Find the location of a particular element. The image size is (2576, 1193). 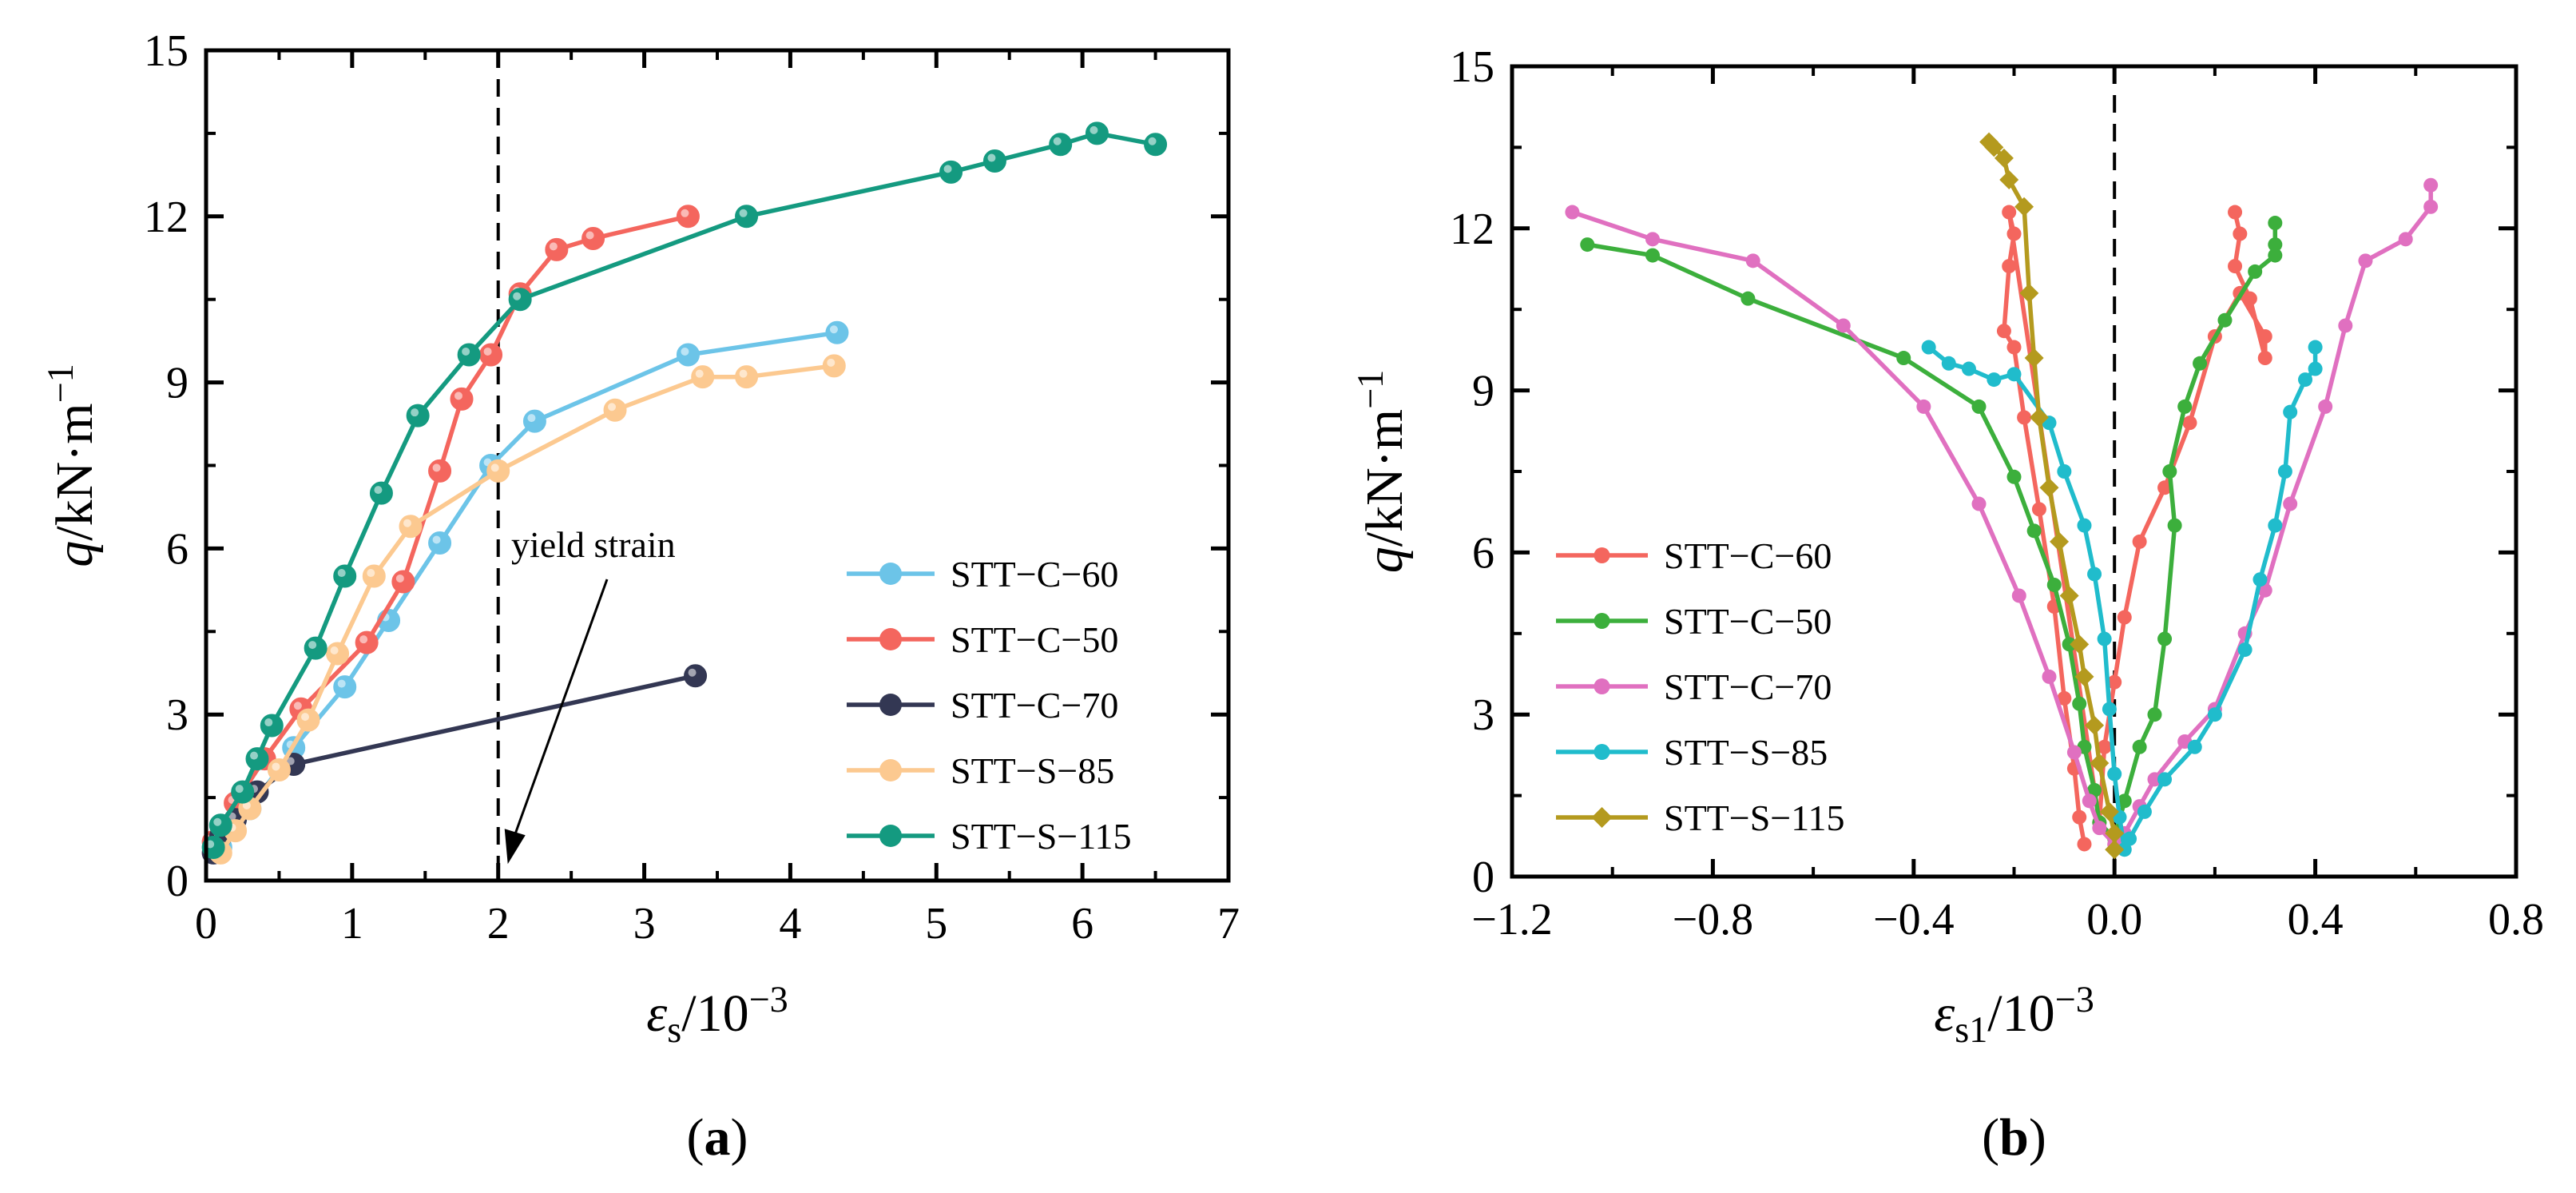

legend-item-stt-s-115: STT−S−115 is located at coordinates (990, 836).